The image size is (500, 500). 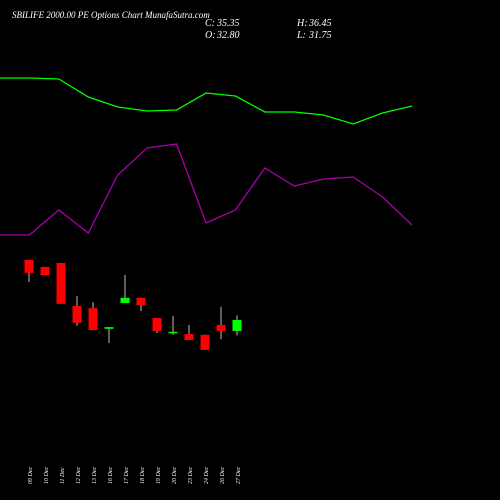 I want to click on x-tick-label: 23 Dec, so click(x=191, y=475).